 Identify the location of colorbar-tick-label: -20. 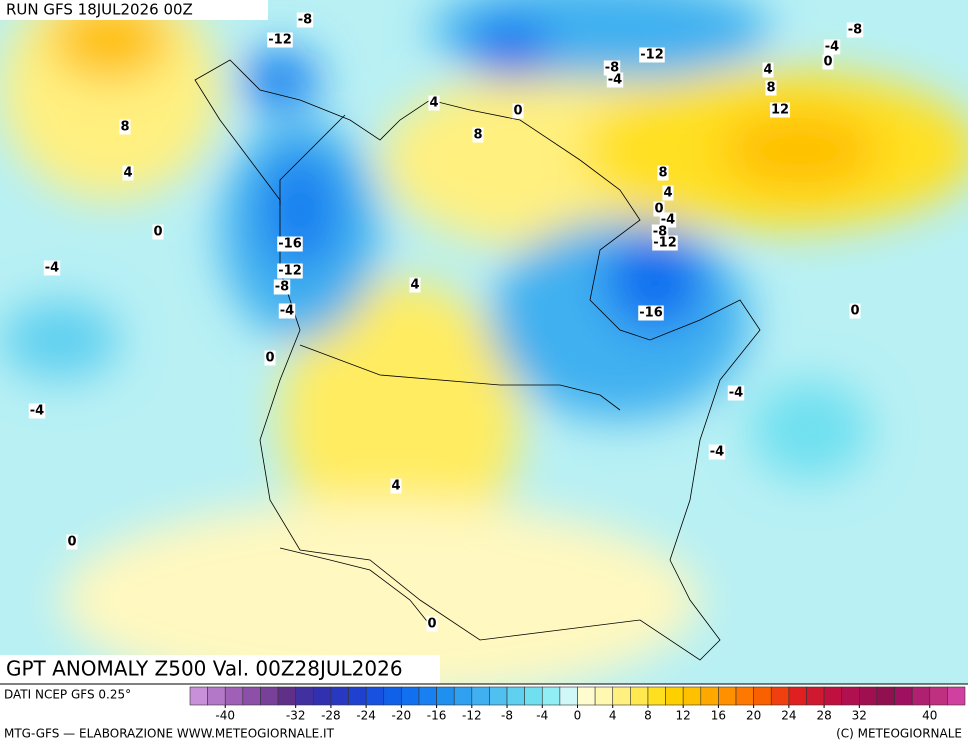
(402, 716).